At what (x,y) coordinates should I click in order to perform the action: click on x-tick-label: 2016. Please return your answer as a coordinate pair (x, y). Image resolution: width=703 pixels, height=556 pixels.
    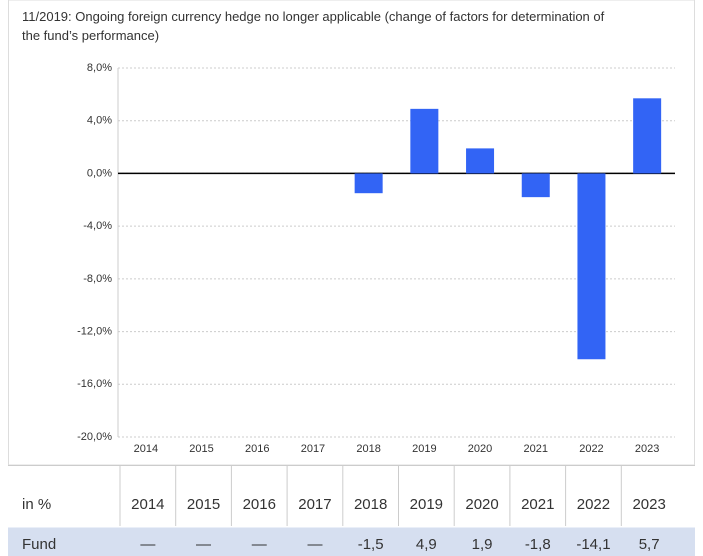
    Looking at the image, I should click on (257, 449).